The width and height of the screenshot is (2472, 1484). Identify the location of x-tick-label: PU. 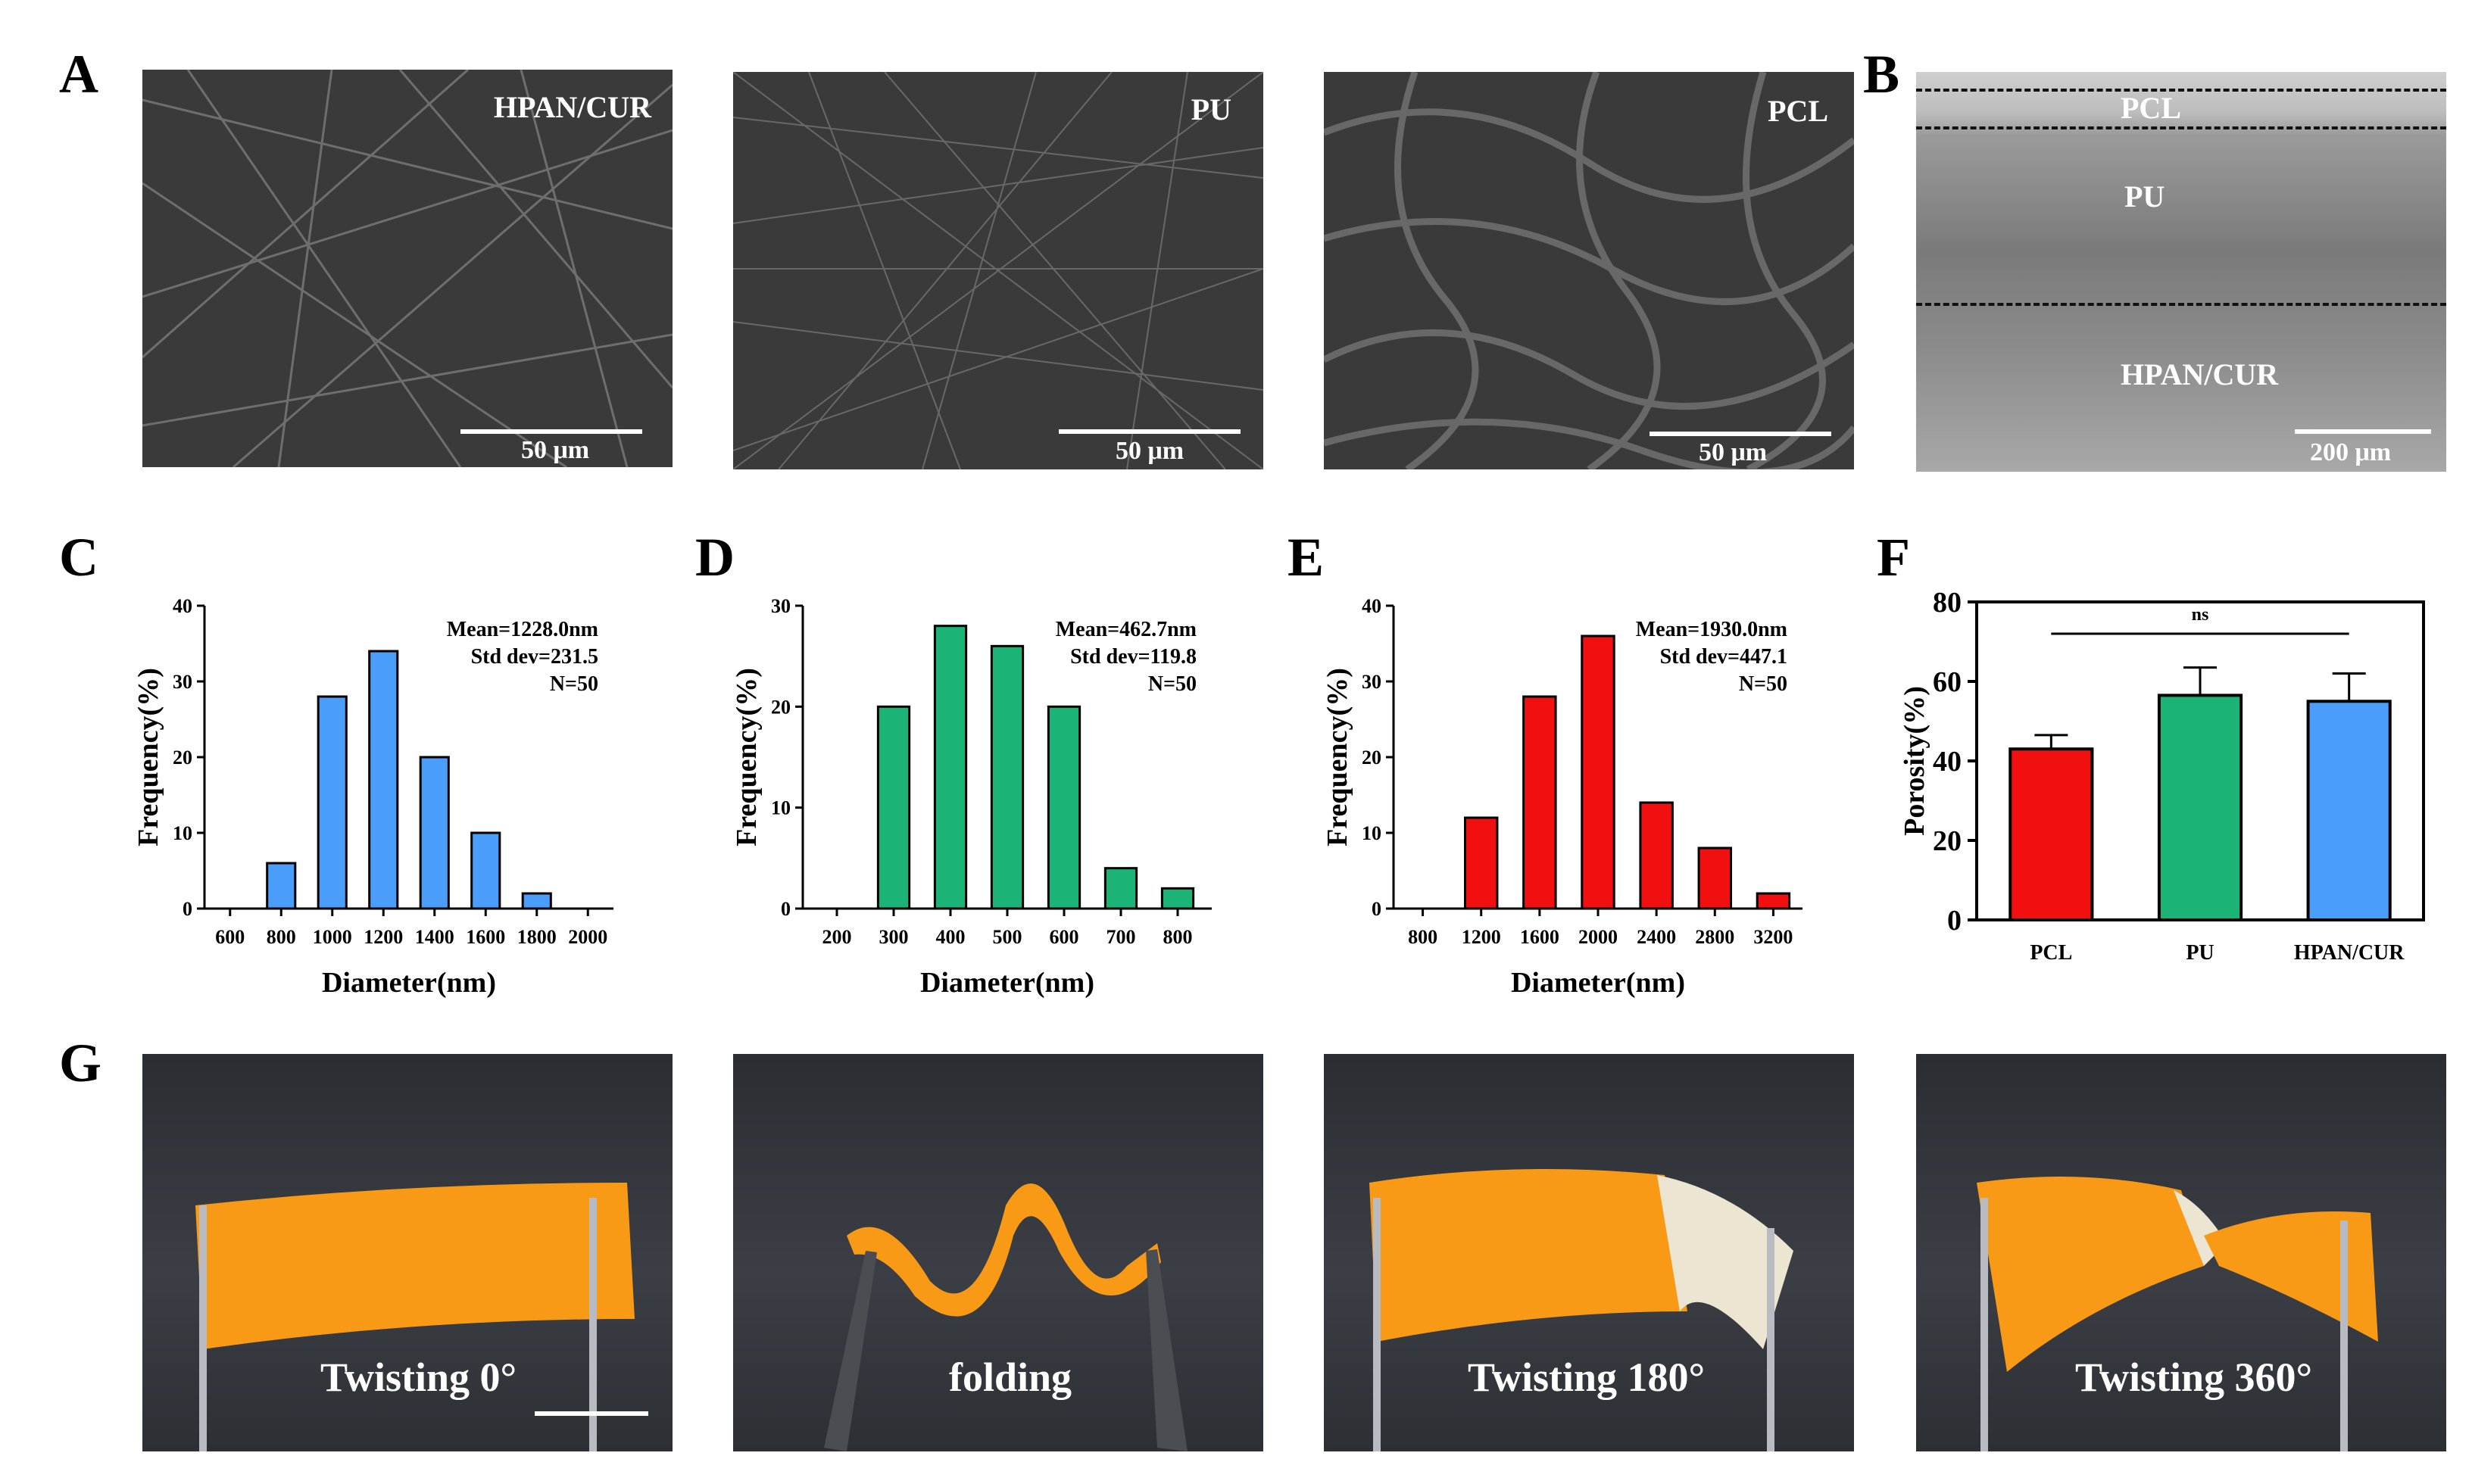
(2200, 953).